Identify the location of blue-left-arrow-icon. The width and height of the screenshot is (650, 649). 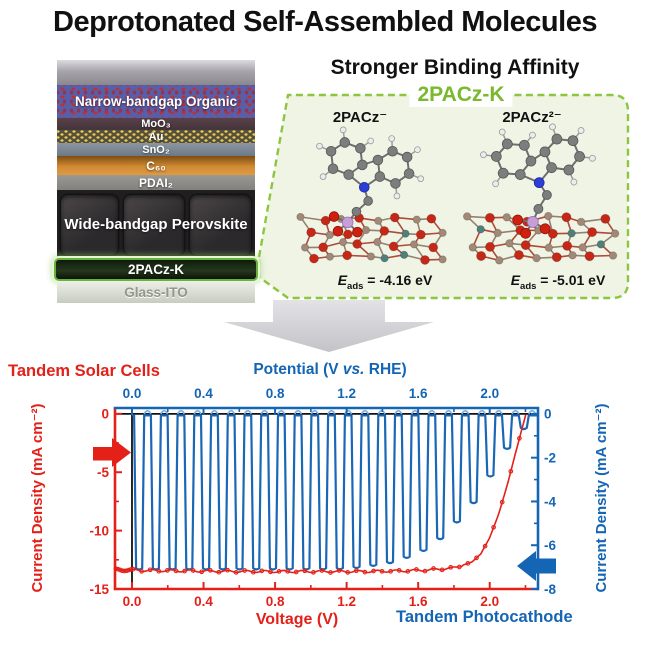
(536, 566).